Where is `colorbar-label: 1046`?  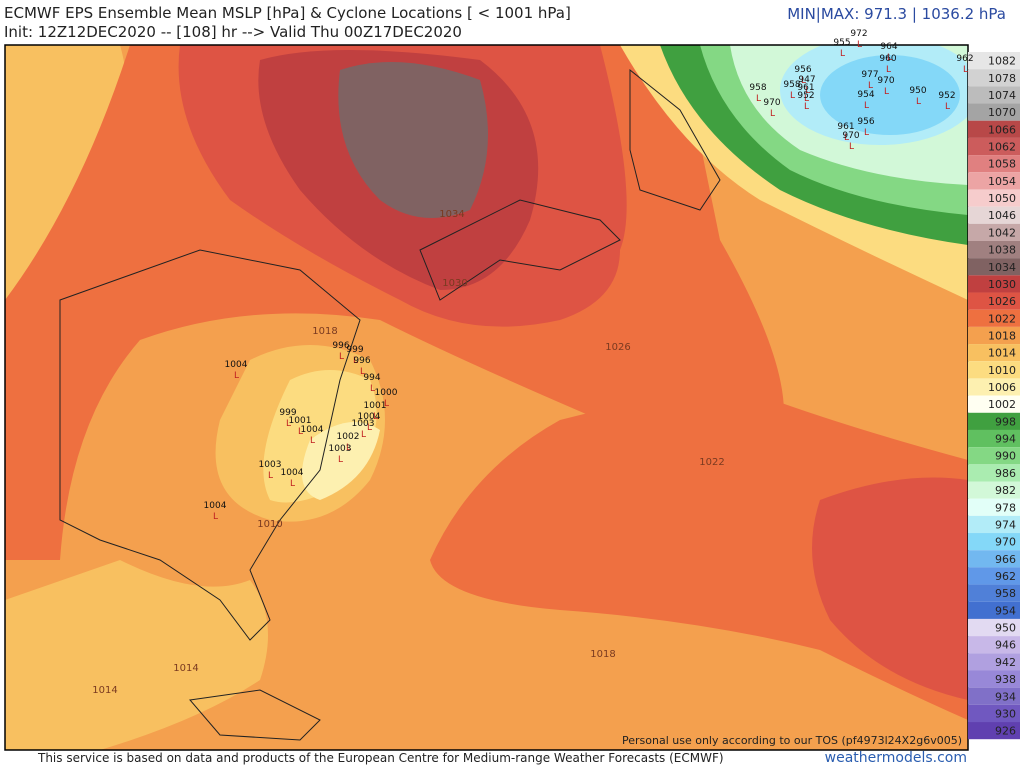 colorbar-label: 1046 is located at coordinates (1002, 215).